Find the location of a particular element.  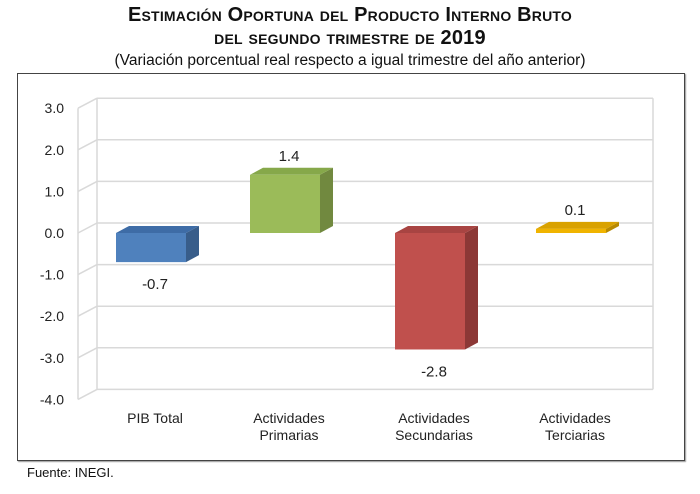

y-tick-label: -3.0 is located at coordinates (52, 358).